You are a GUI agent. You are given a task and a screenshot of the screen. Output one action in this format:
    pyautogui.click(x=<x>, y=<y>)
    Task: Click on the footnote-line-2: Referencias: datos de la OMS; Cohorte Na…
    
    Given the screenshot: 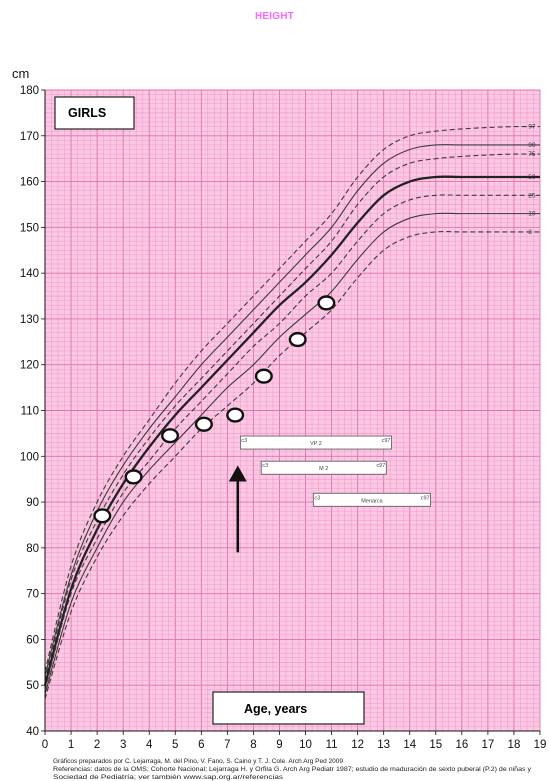 What is the action you would take?
    pyautogui.click(x=292, y=770)
    